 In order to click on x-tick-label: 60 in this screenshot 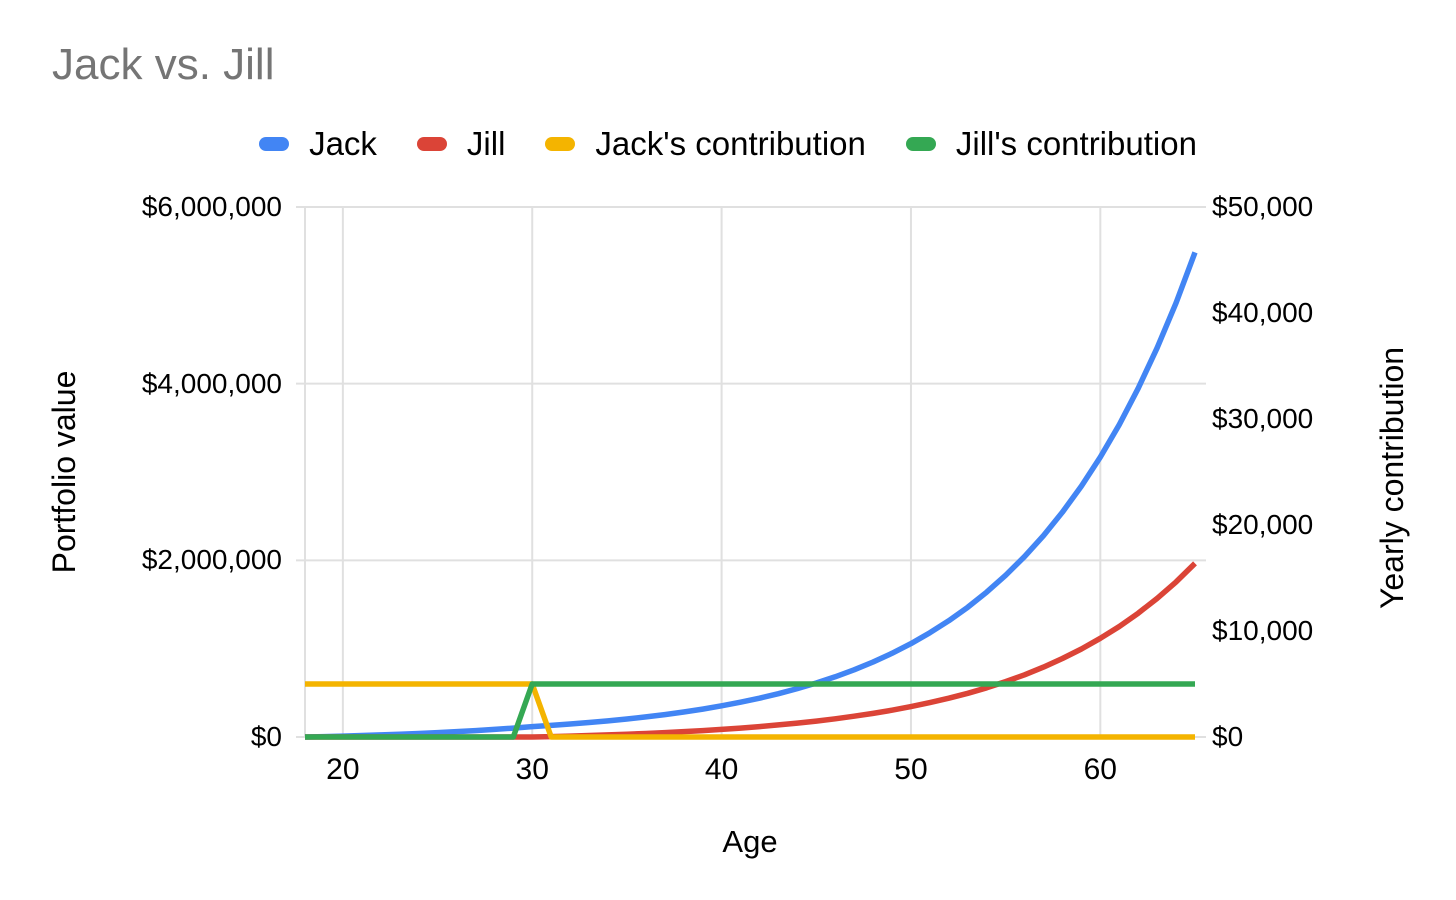, I will do `click(1100, 769)`.